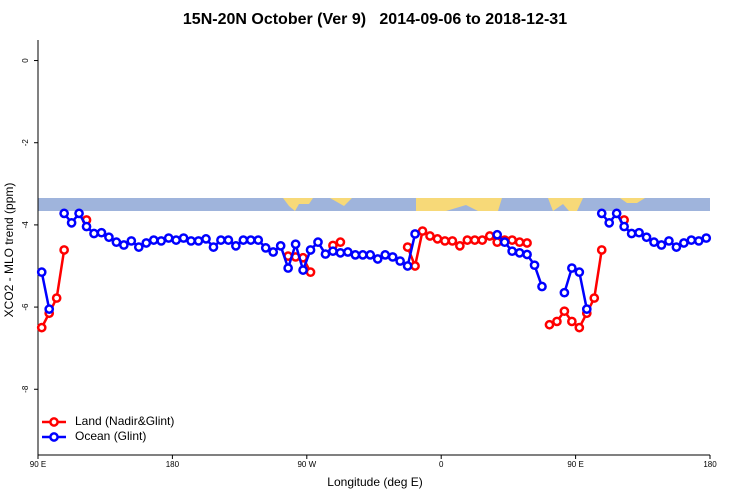 This screenshot has width=750, height=500. I want to click on x-tick-label: 180, so click(173, 464).